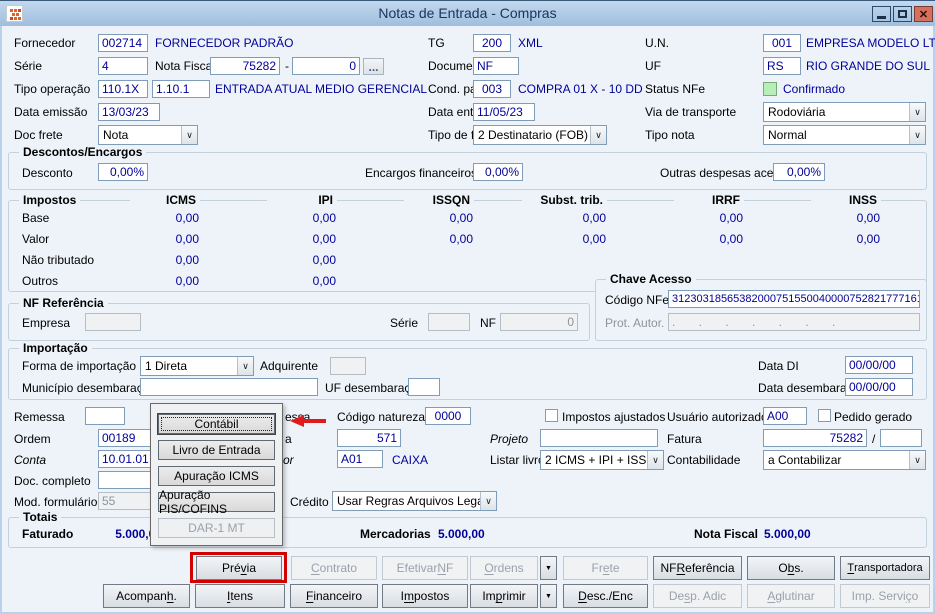 This screenshot has width=935, height=614. Describe the element at coordinates (457, 89) in the screenshot. I see `cond-pag-label: Cond. pag.` at that location.